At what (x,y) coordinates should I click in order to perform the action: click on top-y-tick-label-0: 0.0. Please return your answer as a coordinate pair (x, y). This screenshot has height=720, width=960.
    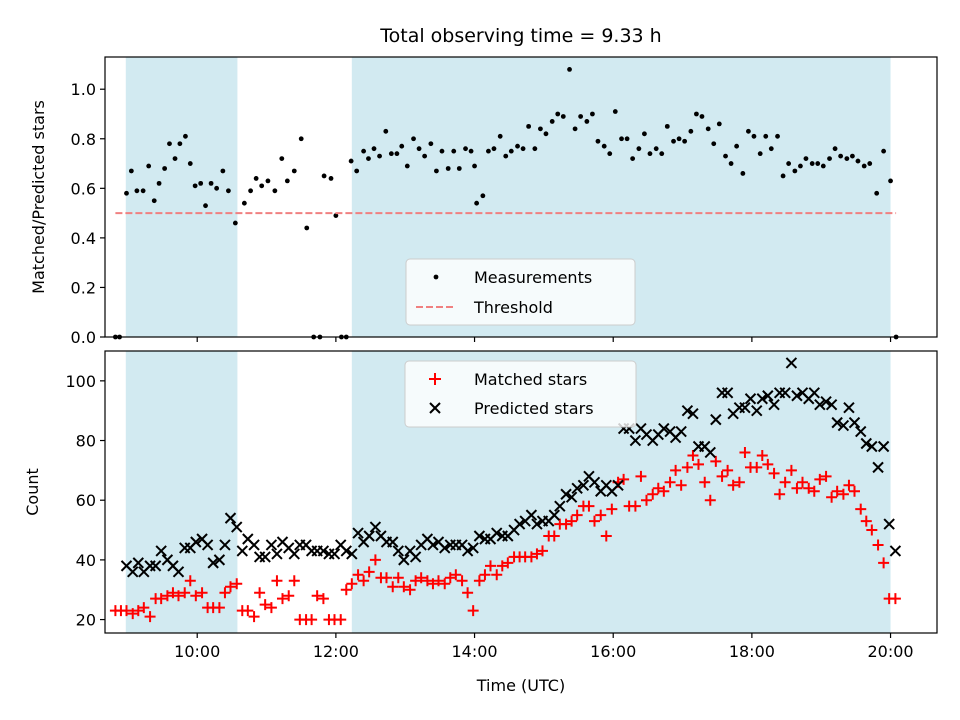
    Looking at the image, I should click on (83, 337).